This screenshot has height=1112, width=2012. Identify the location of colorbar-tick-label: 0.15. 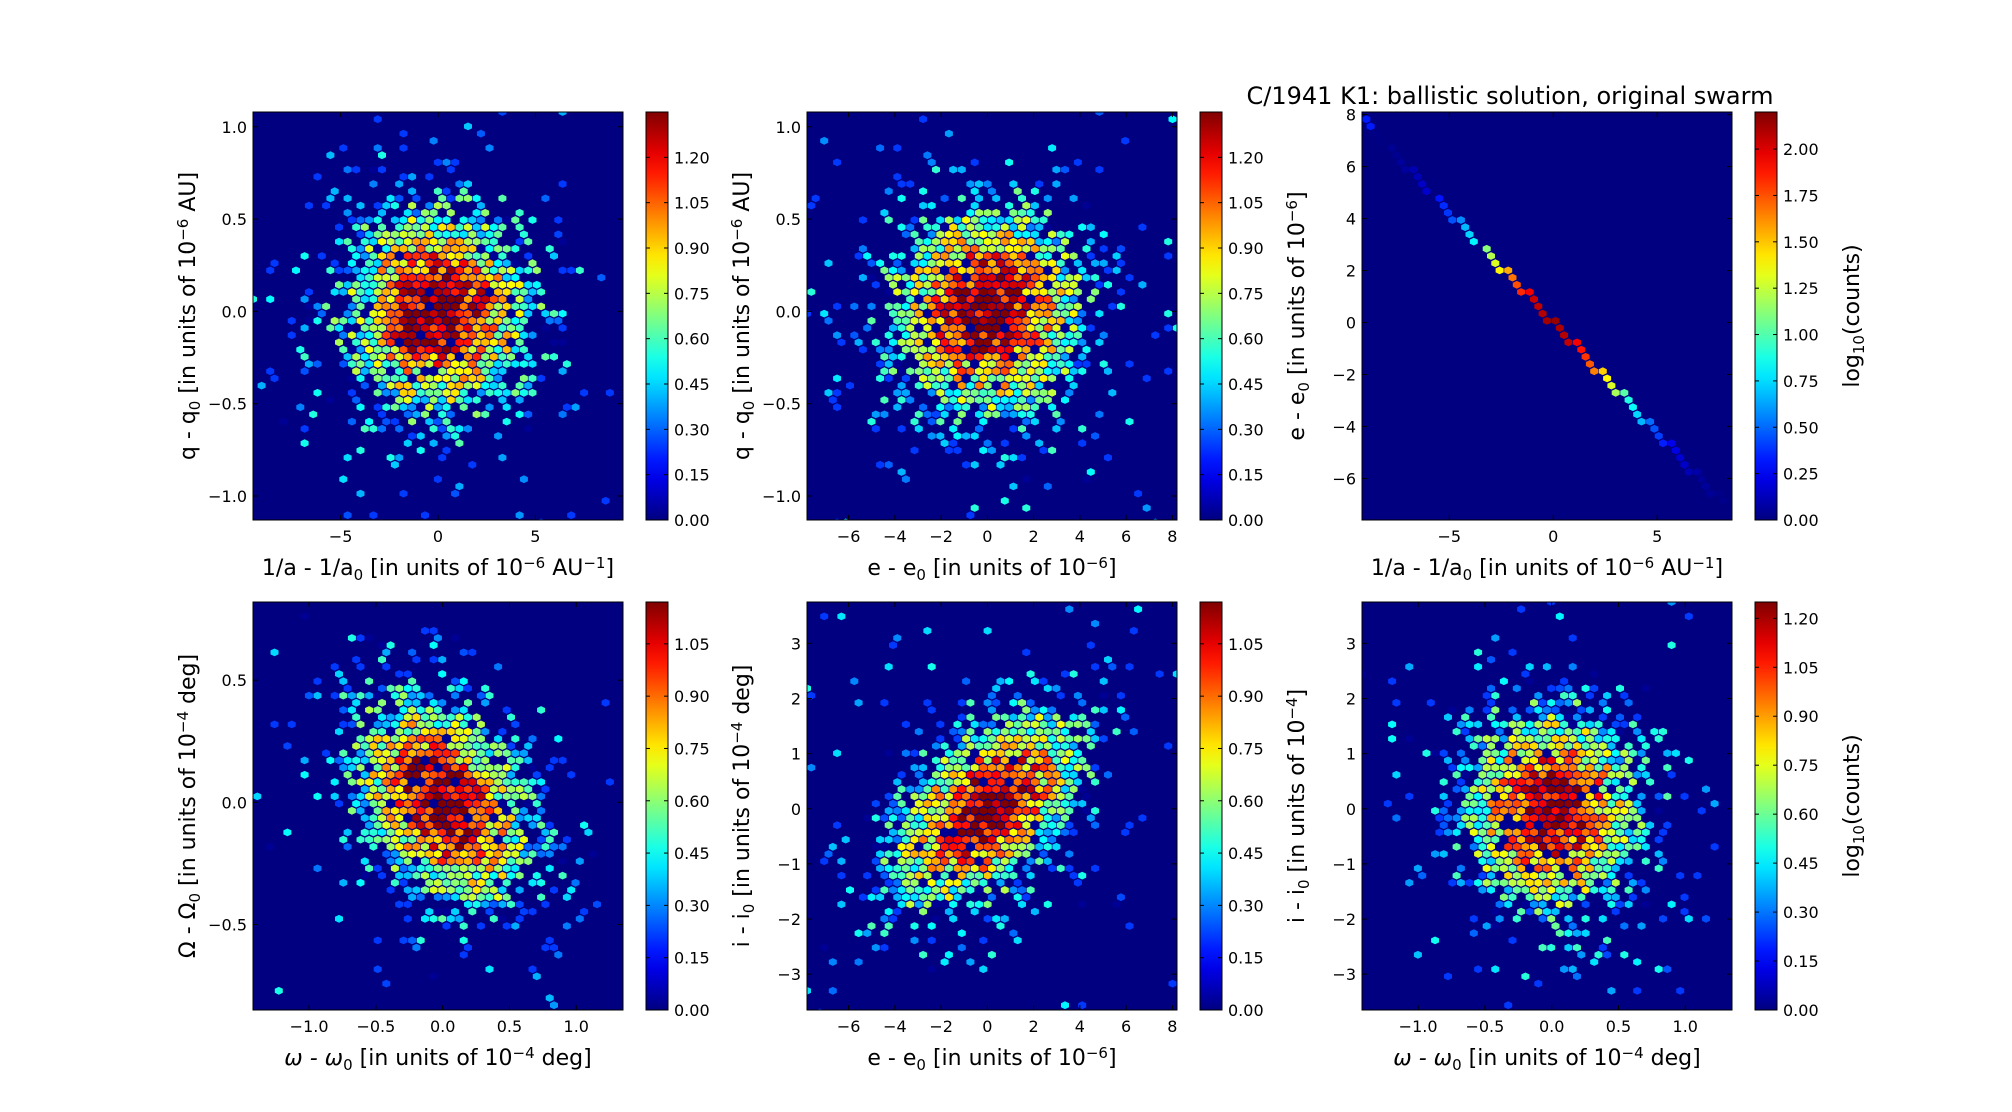
(1246, 475).